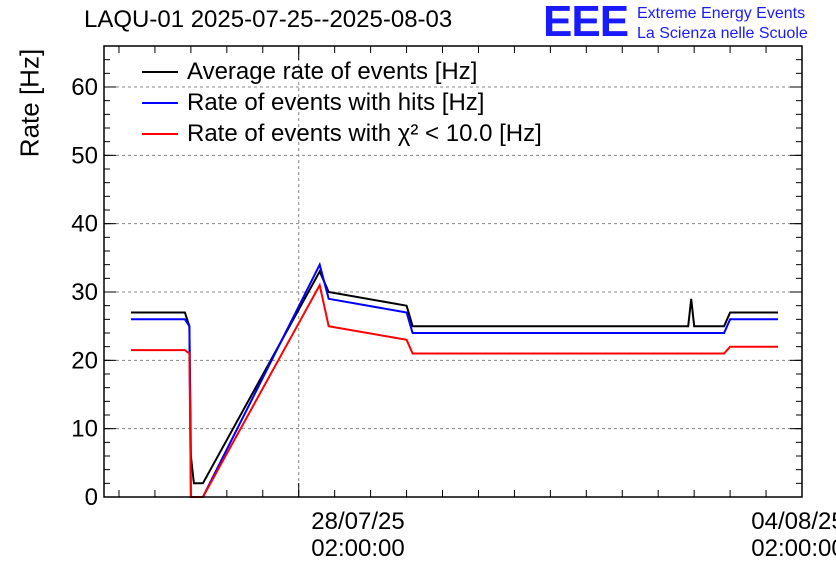 This screenshot has width=836, height=572. I want to click on y-tick-label-50: 50, so click(84, 155).